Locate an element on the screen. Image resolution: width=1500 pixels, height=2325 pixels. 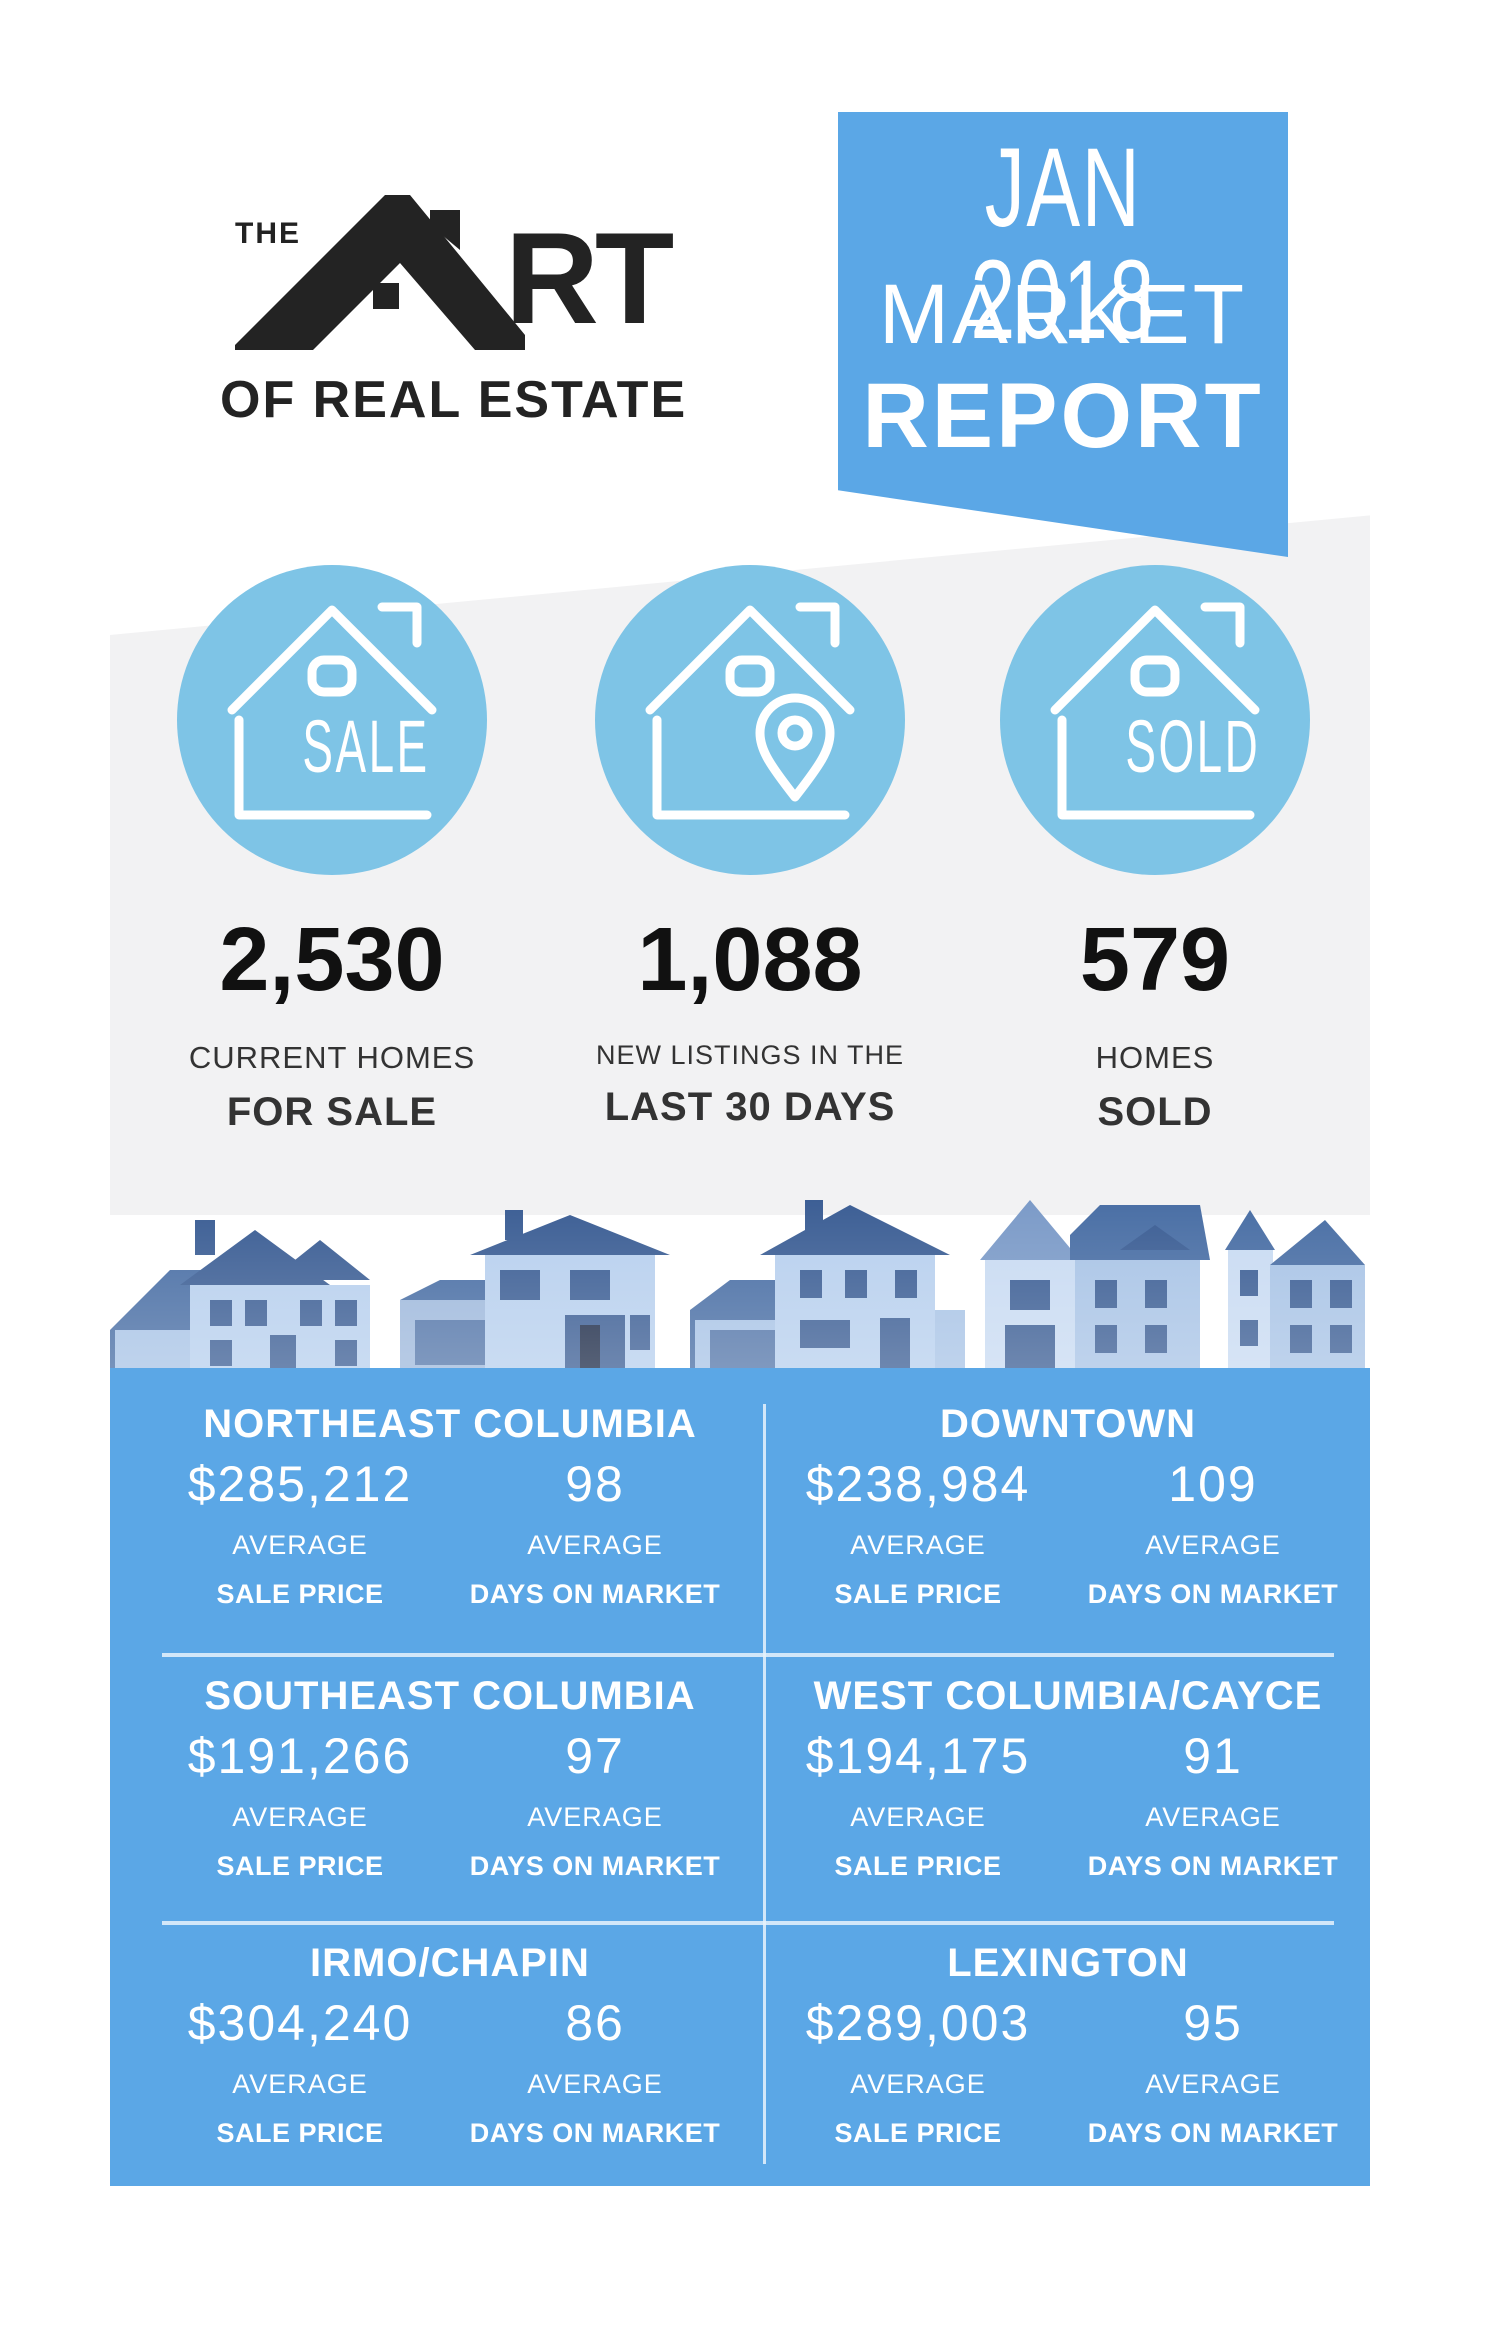
house-sale-sign-icon: SALE is located at coordinates (332, 720).